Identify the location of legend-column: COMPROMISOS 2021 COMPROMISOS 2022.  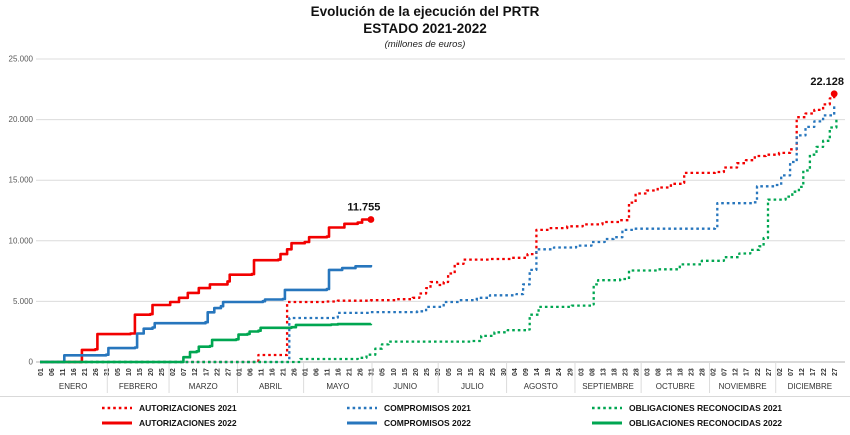
(408, 415).